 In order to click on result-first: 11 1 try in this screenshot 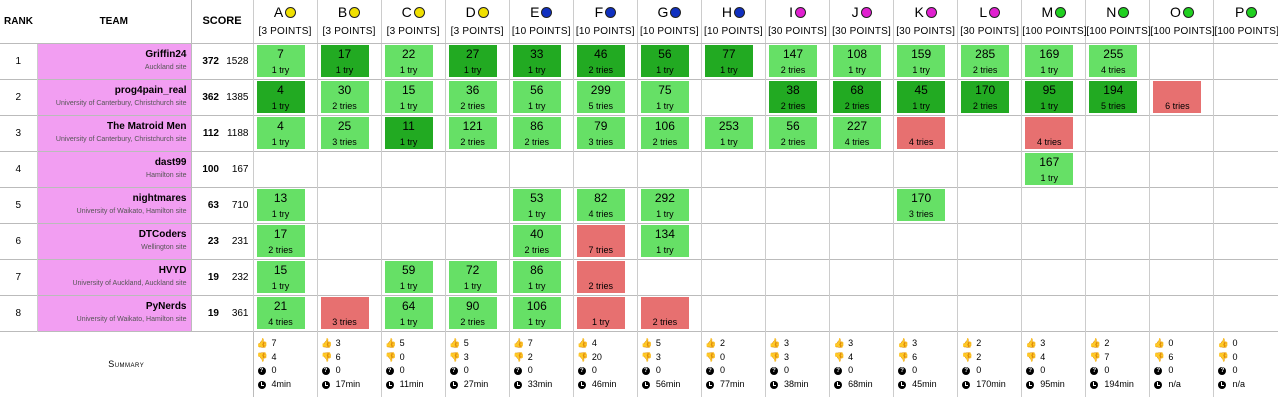, I will do `click(408, 133)`.